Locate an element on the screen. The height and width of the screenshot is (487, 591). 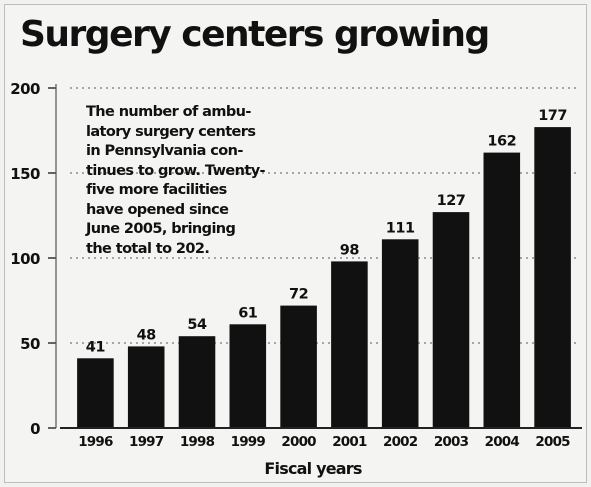
data-label: 127 is located at coordinates (451, 201).